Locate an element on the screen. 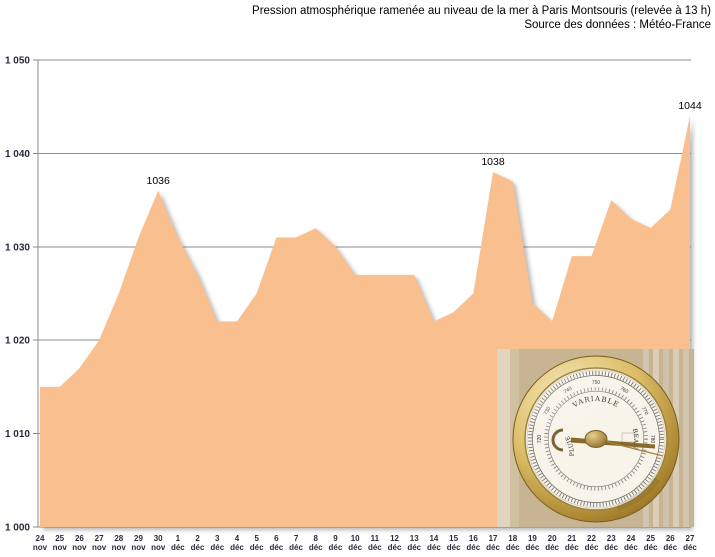 This screenshot has width=715, height=557. x-axis-tick-label: 29 nov is located at coordinates (138, 543).